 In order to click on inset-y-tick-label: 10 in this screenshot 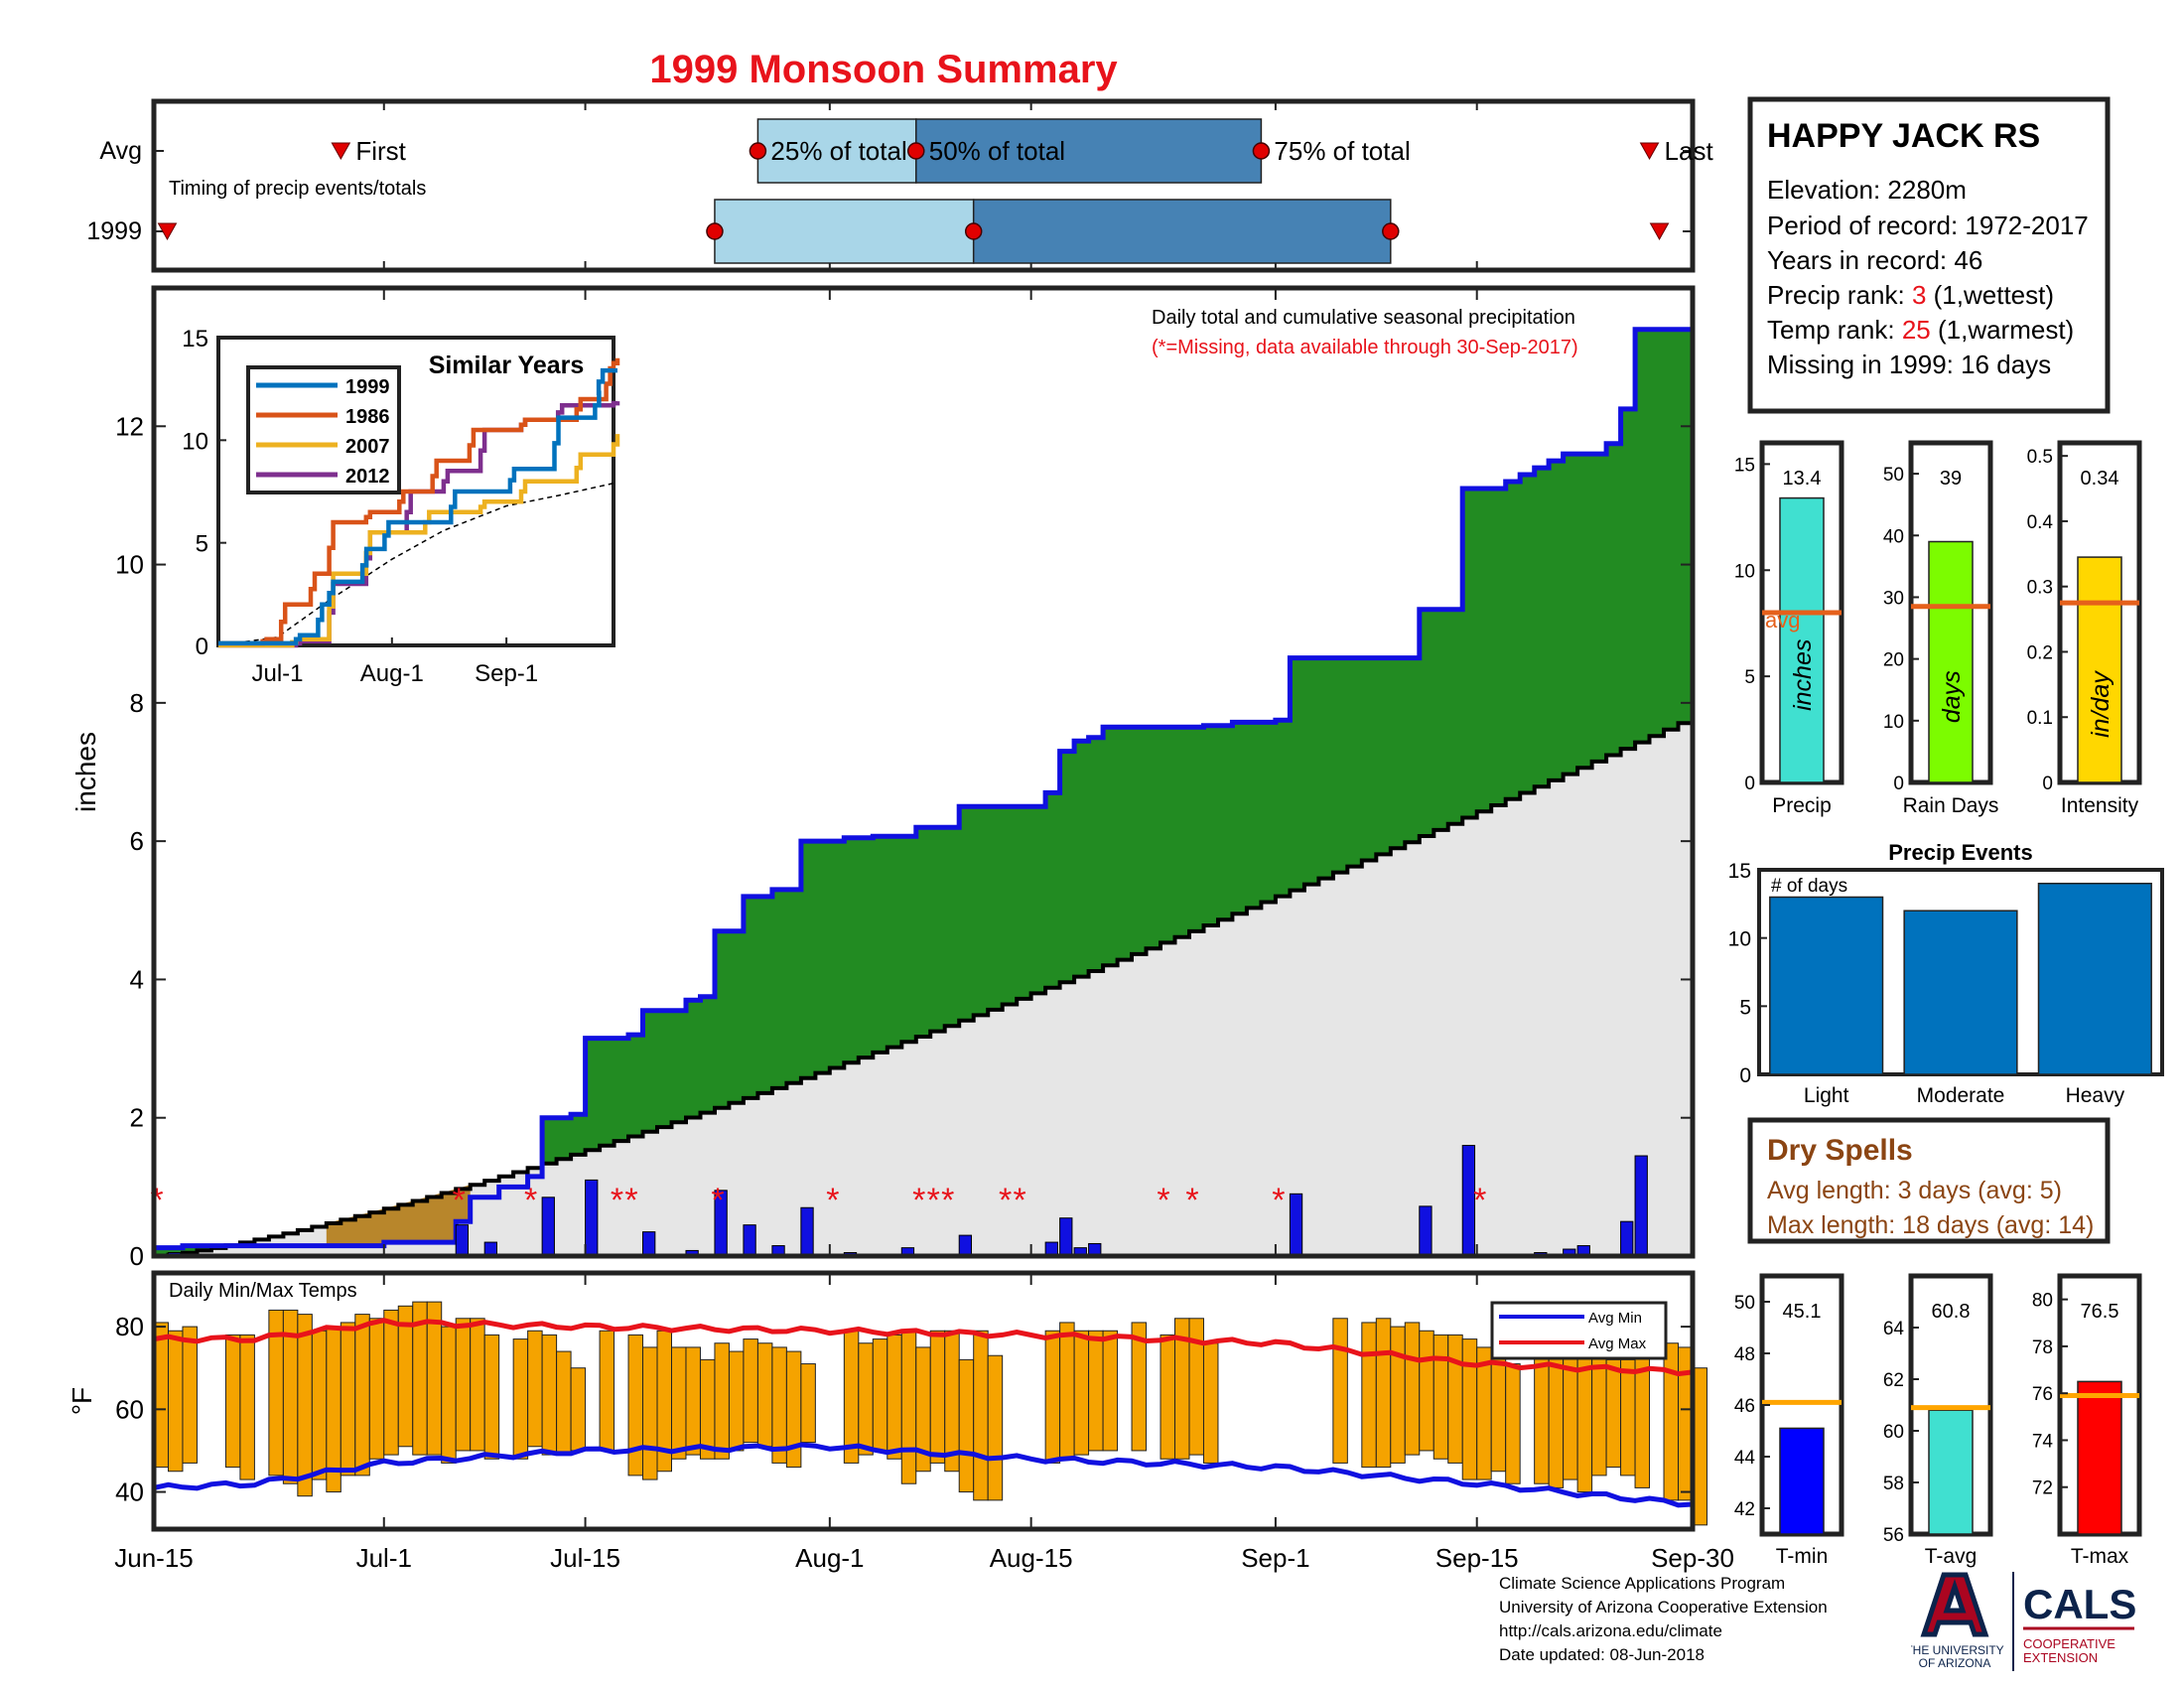, I will do `click(195, 441)`.